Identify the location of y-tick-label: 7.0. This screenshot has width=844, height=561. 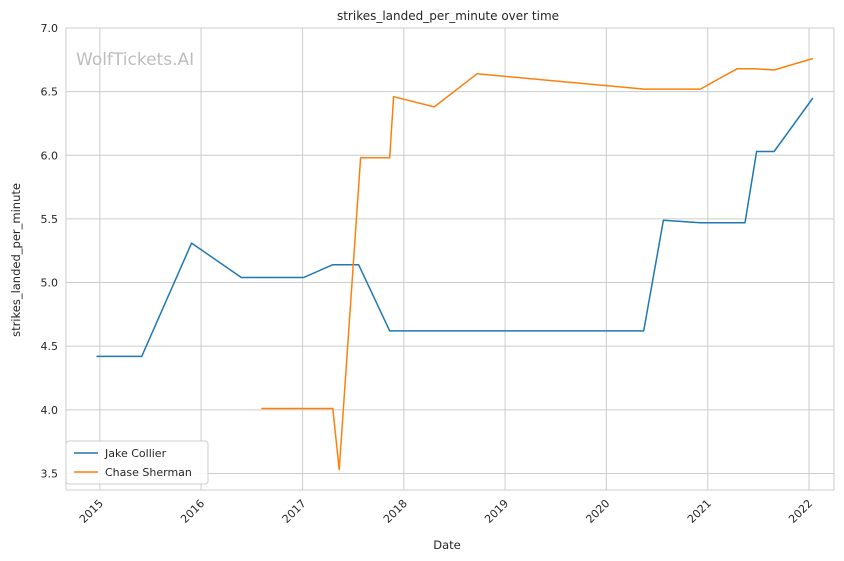
(50, 28).